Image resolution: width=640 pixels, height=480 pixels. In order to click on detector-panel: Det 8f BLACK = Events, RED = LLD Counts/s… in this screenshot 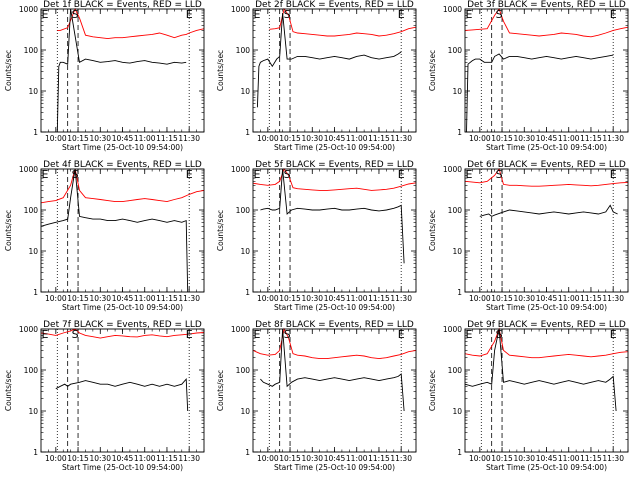, I will do `click(316, 396)`.